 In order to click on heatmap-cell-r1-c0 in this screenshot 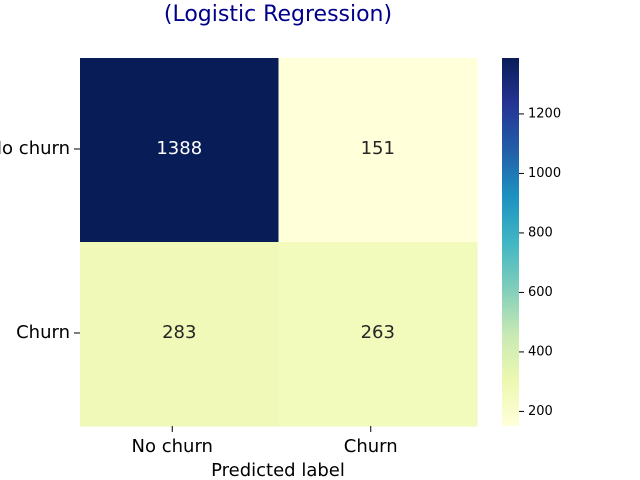, I will do `click(179, 334)`.